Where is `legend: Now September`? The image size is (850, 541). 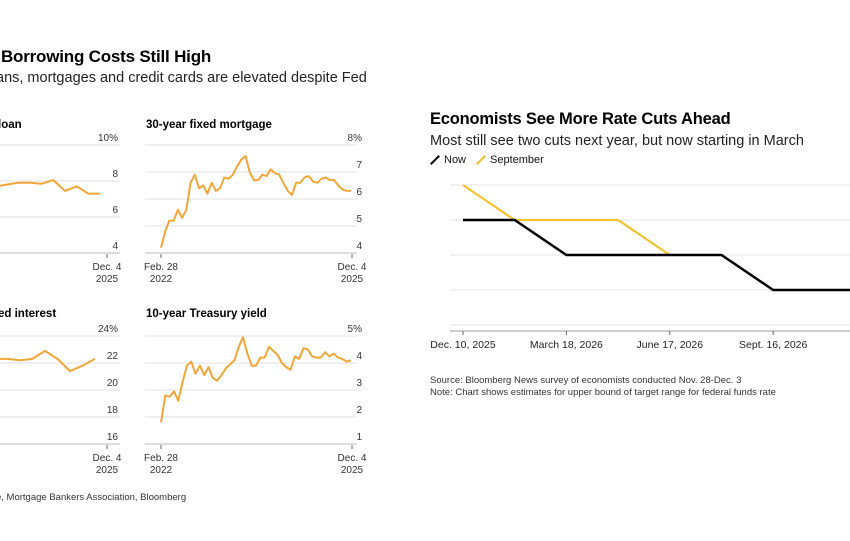 legend: Now September is located at coordinates (490, 160).